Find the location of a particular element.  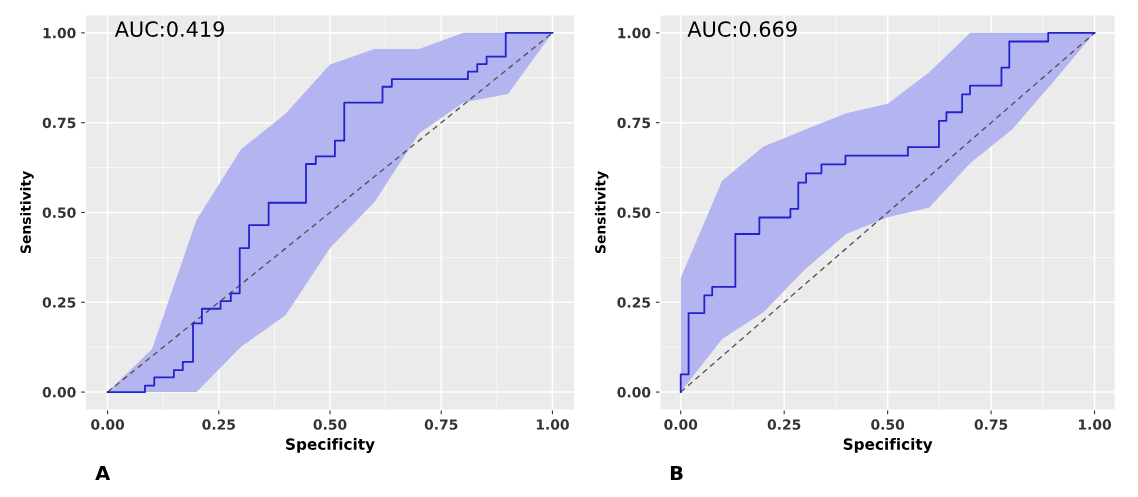

annotation: AUC:0.419 is located at coordinates (169, 29).